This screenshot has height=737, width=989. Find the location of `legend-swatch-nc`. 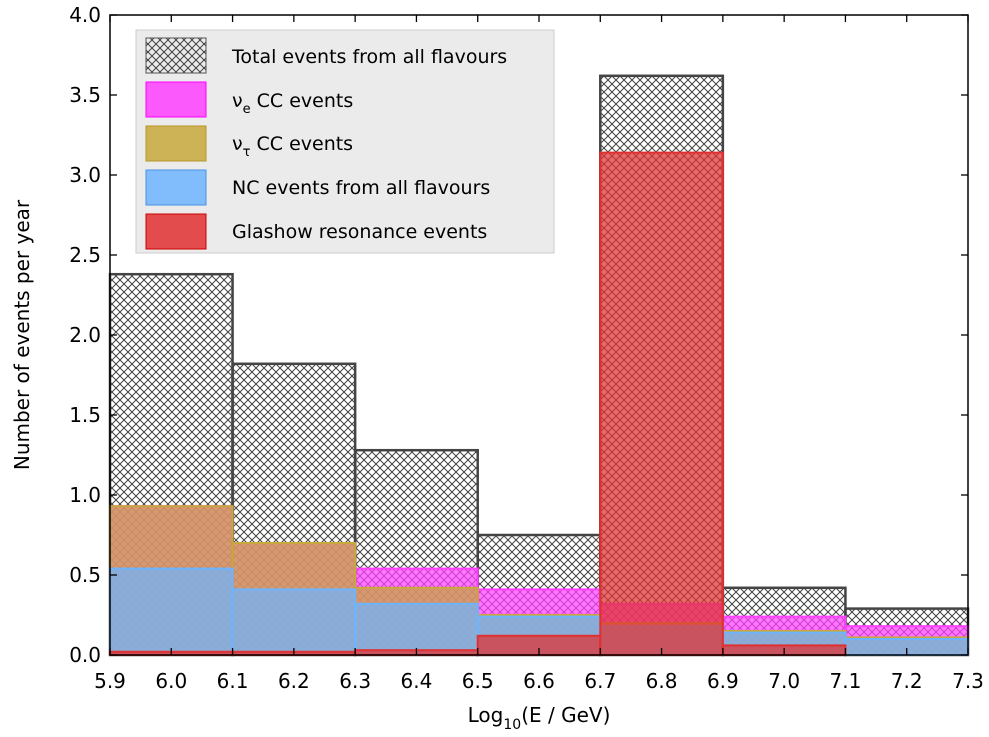

legend-swatch-nc is located at coordinates (176, 187).